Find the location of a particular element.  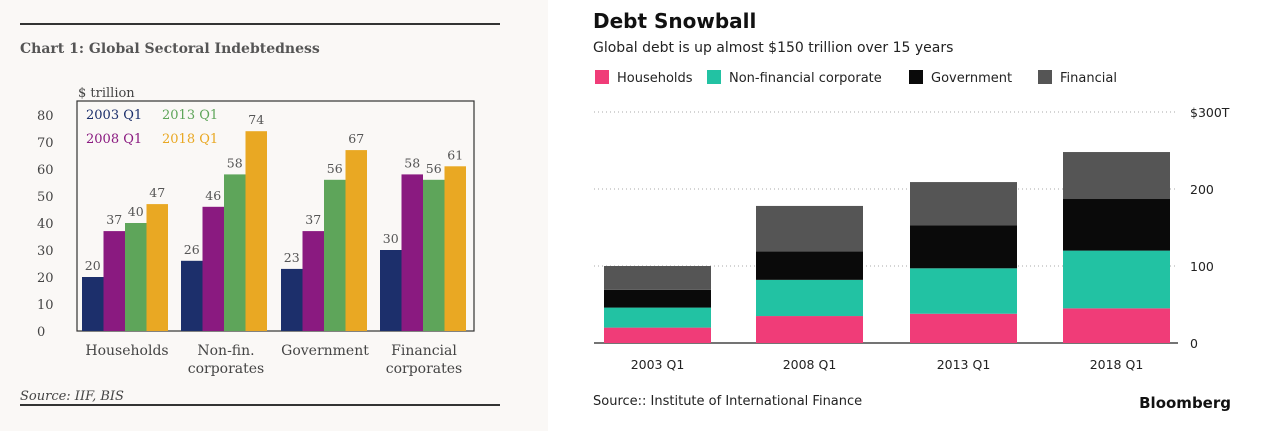

legend-entry: Government is located at coordinates (971, 78).